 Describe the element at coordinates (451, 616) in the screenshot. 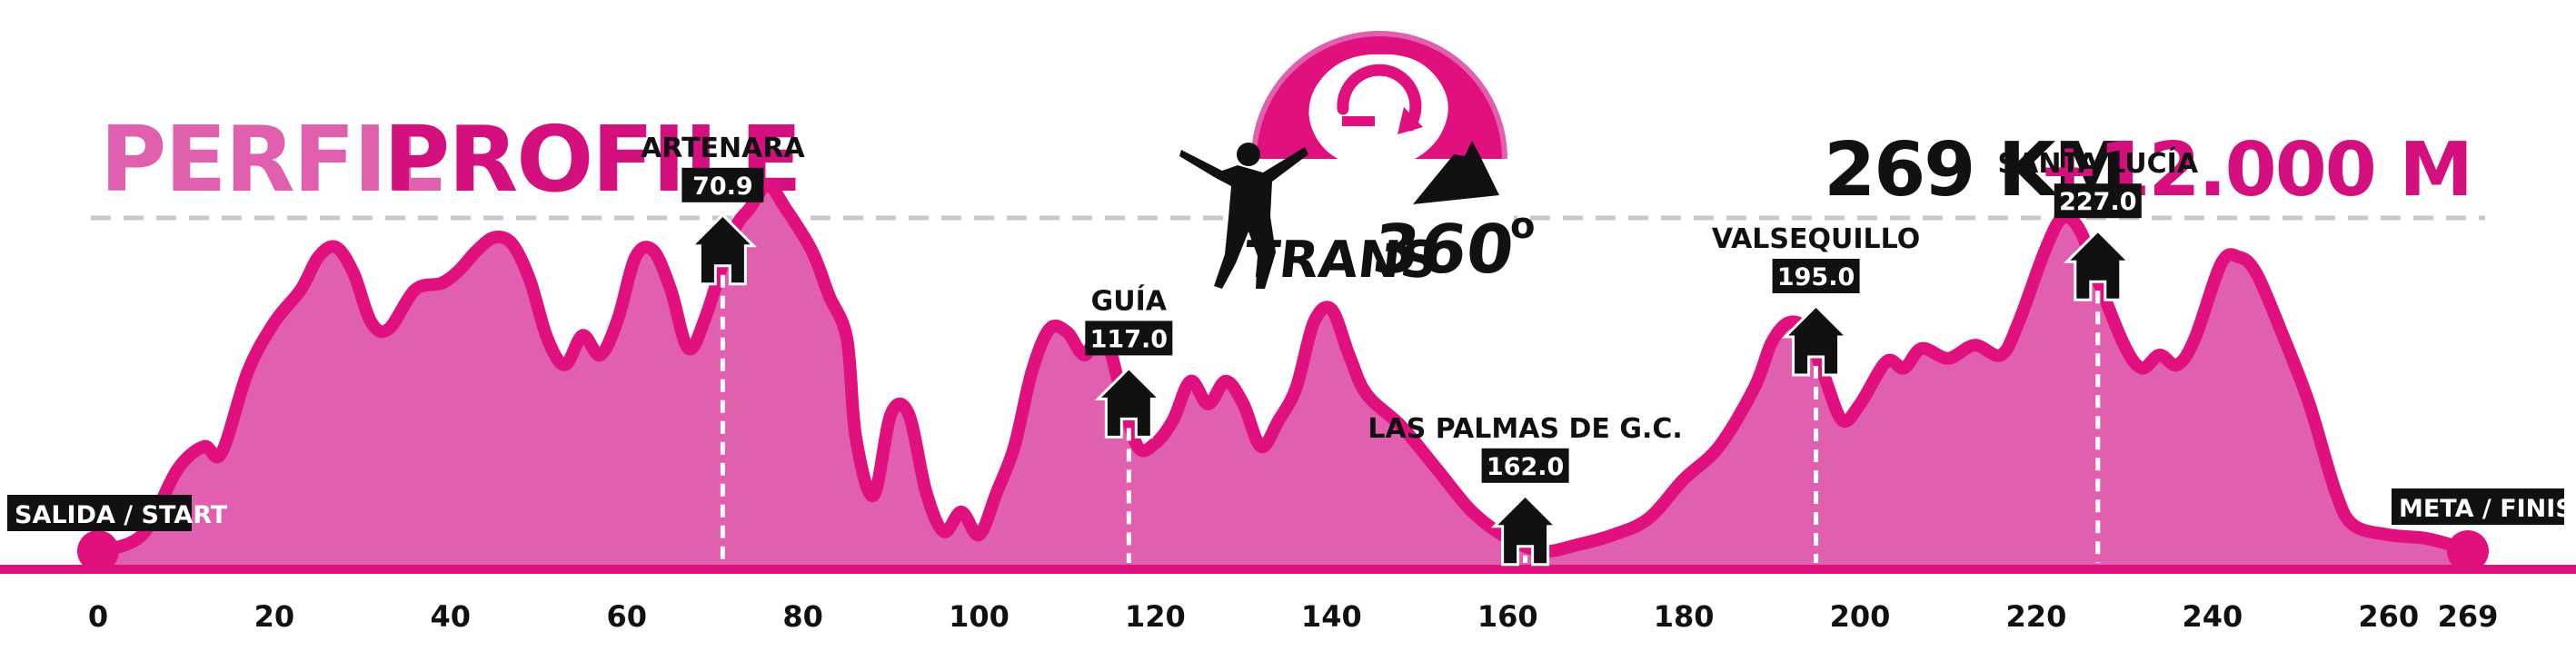

I see `x-tick-label: 40` at that location.